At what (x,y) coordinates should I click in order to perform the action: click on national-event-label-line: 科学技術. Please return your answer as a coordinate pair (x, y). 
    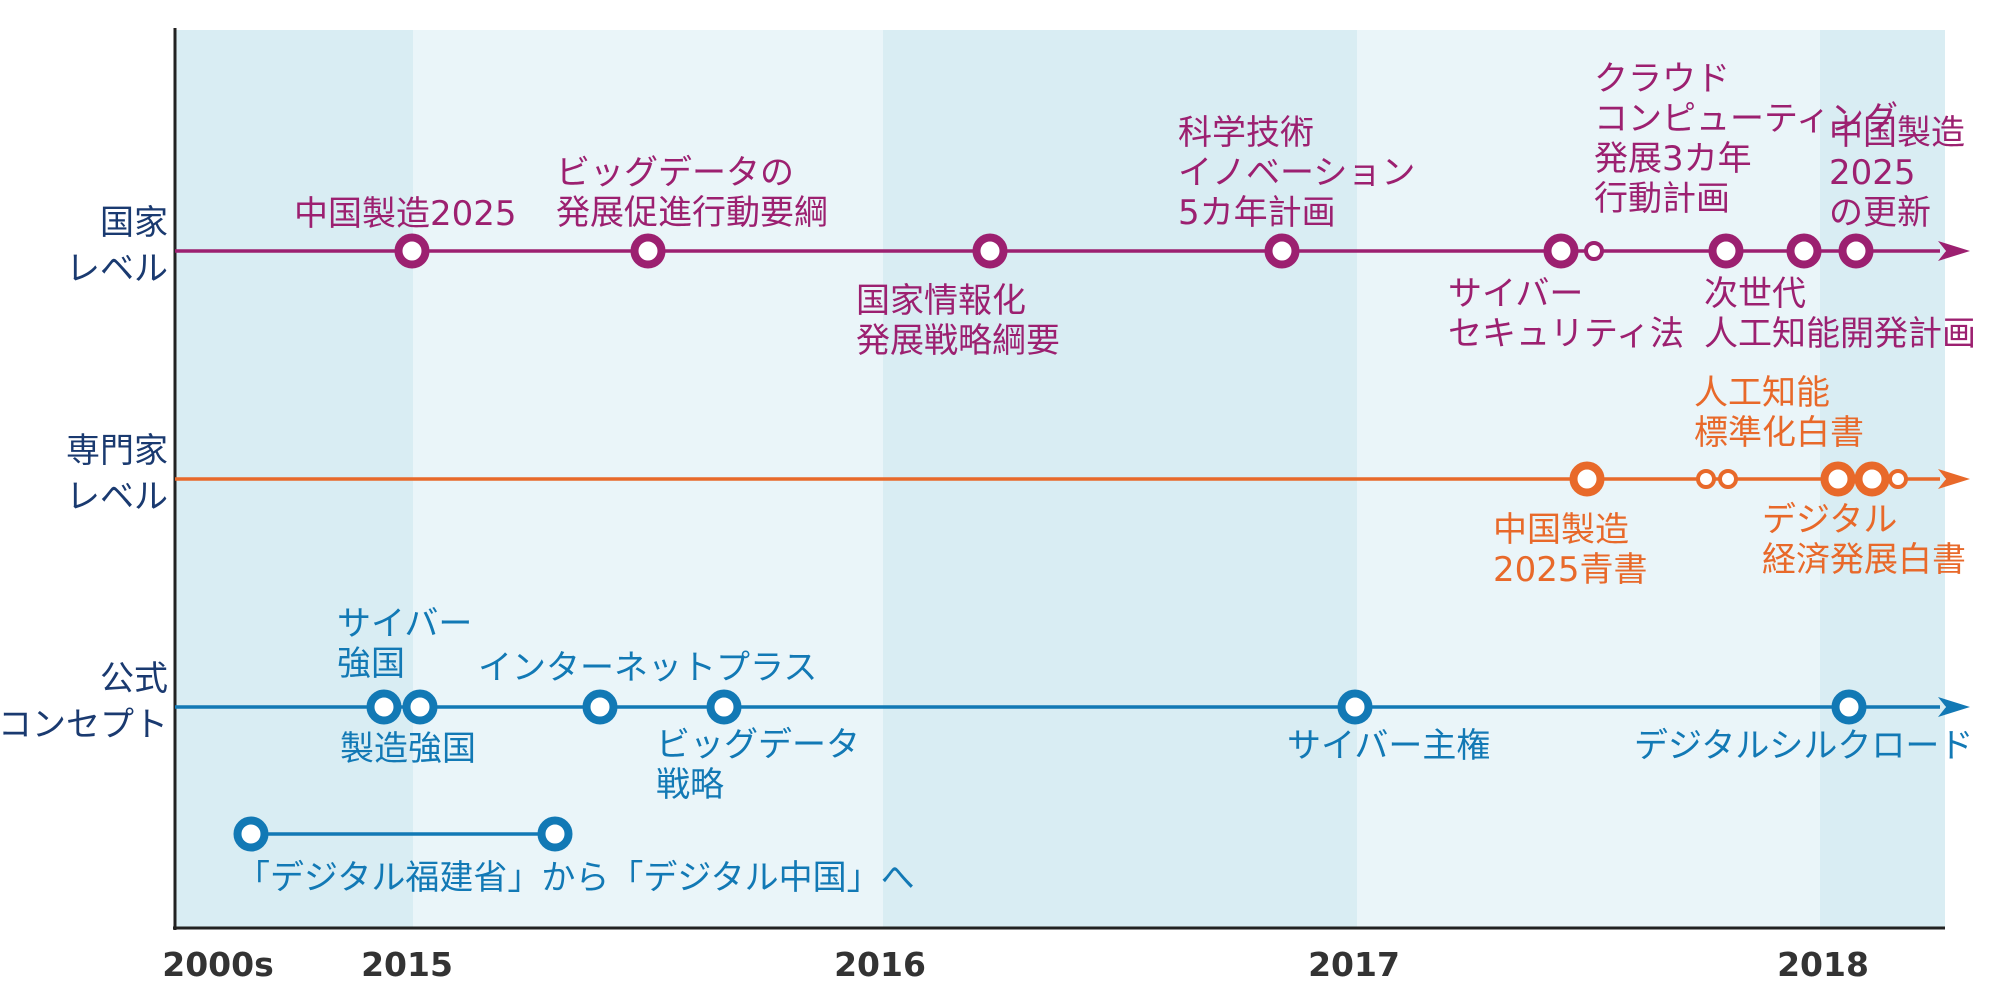
    Looking at the image, I should click on (1246, 133).